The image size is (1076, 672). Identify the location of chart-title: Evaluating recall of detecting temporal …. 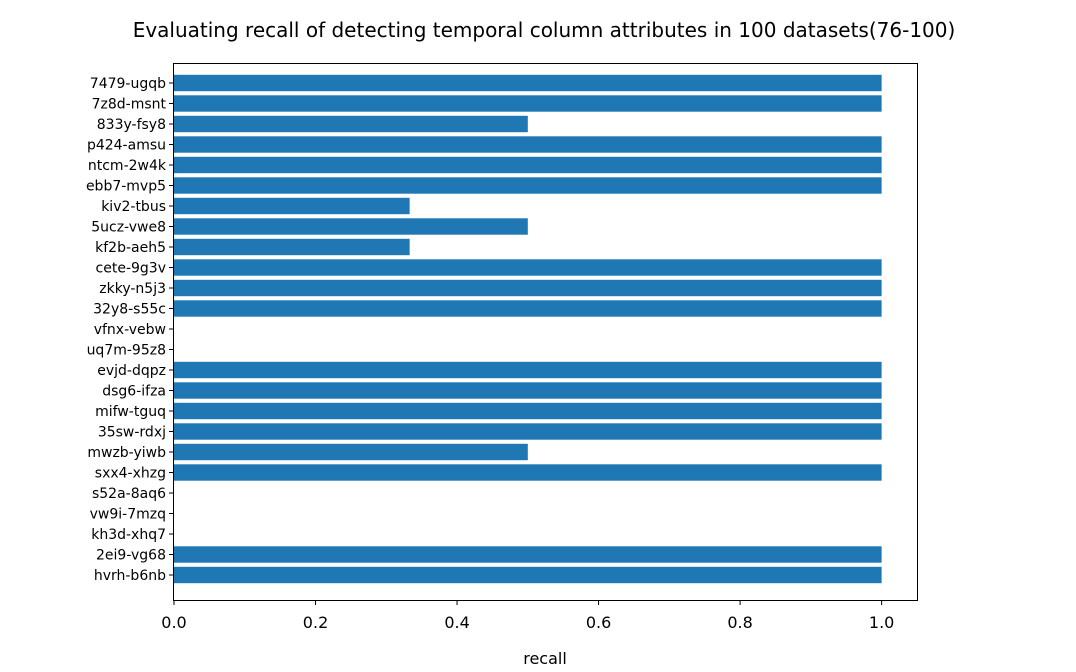
(544, 30).